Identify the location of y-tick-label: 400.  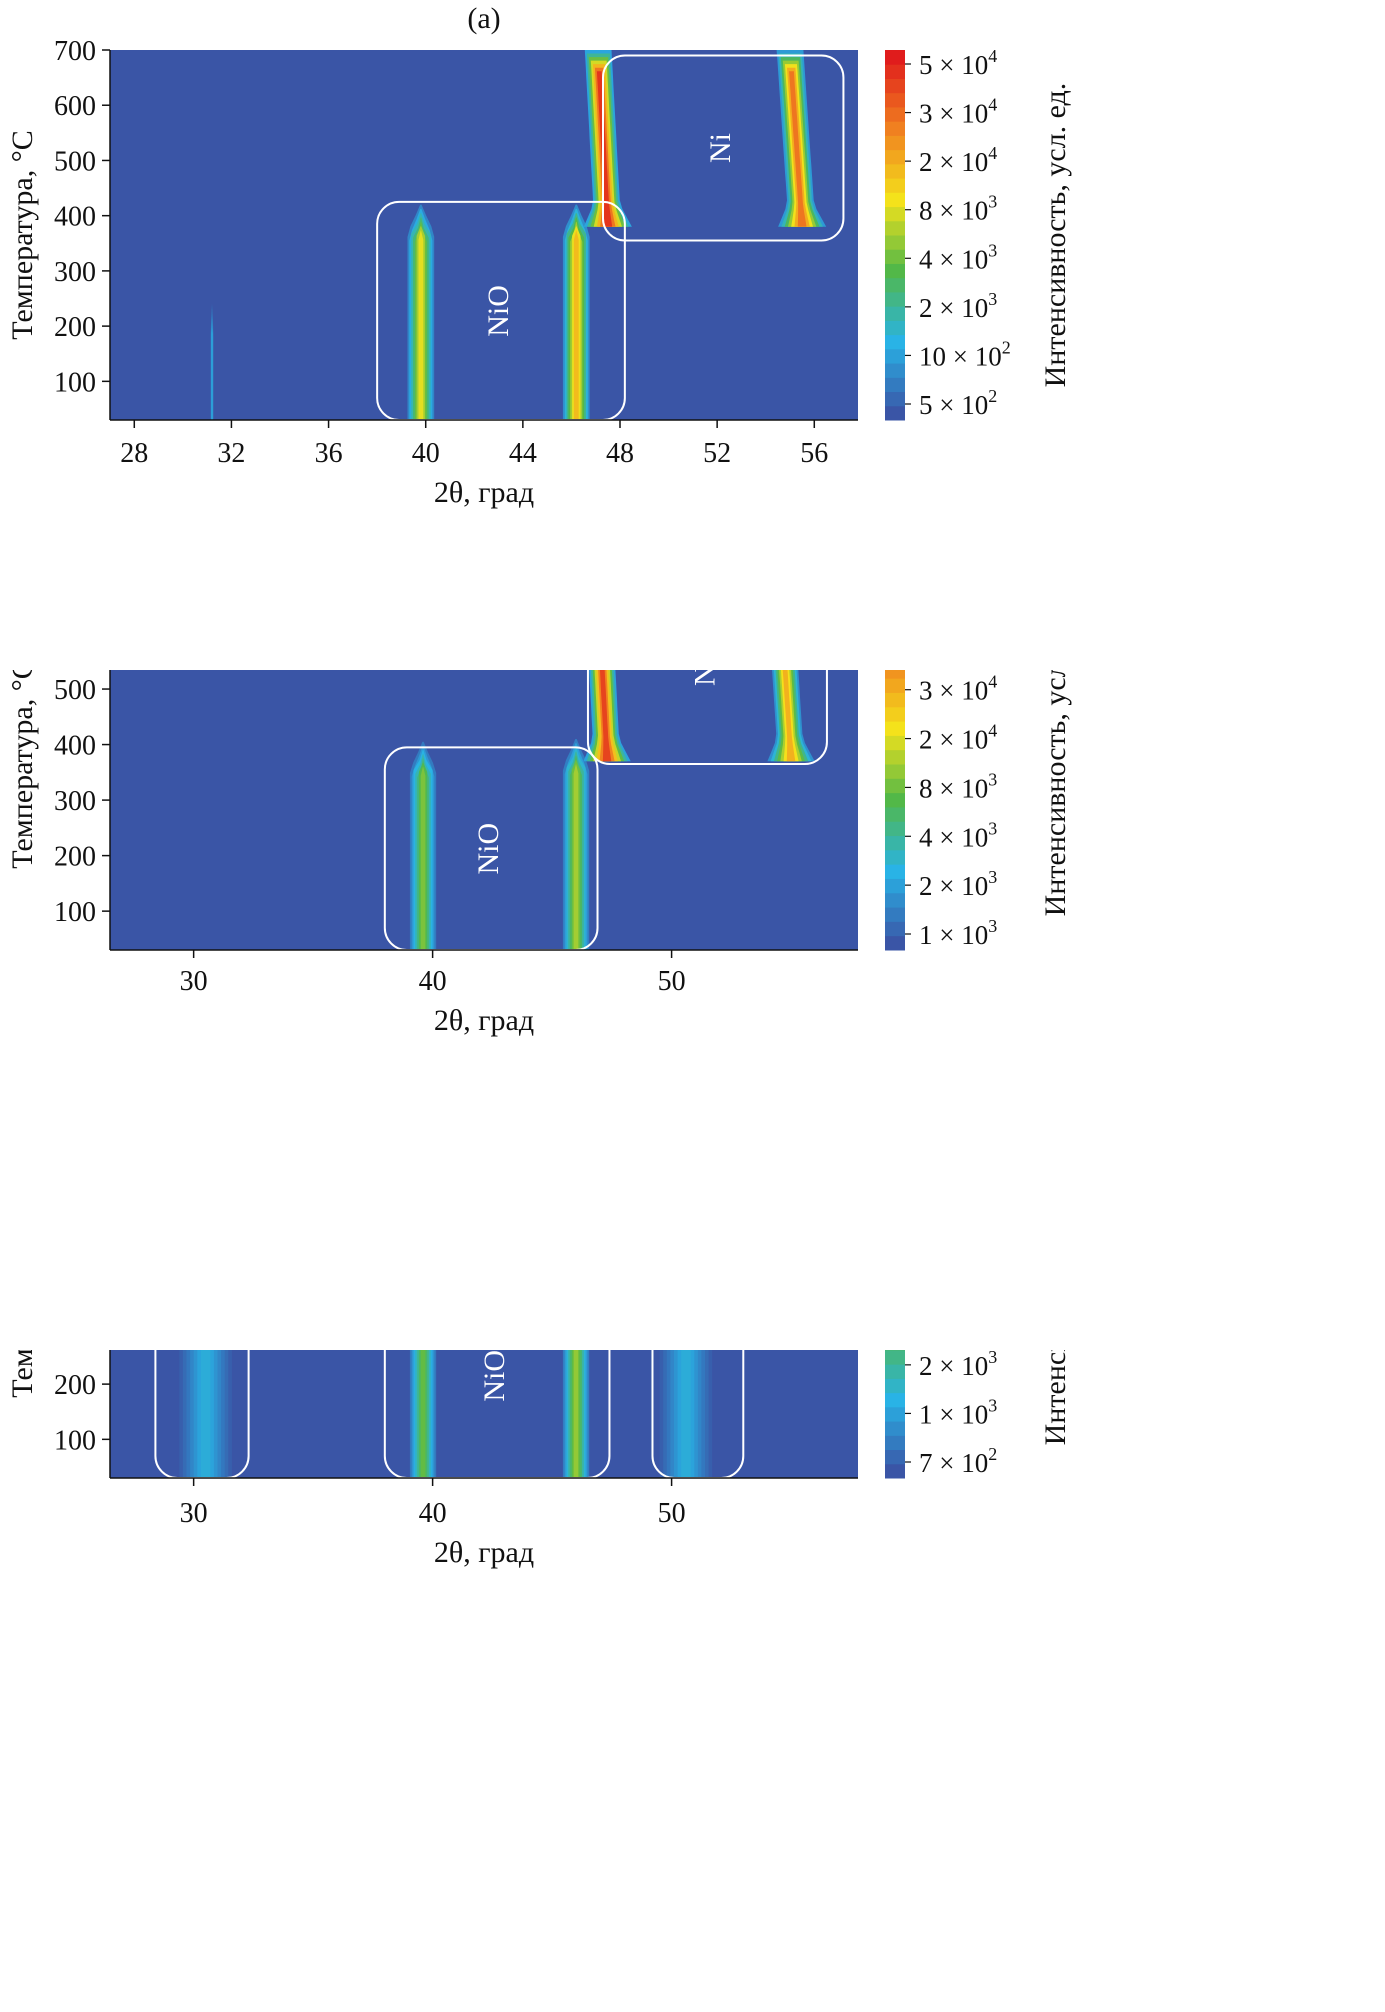
(75, 746).